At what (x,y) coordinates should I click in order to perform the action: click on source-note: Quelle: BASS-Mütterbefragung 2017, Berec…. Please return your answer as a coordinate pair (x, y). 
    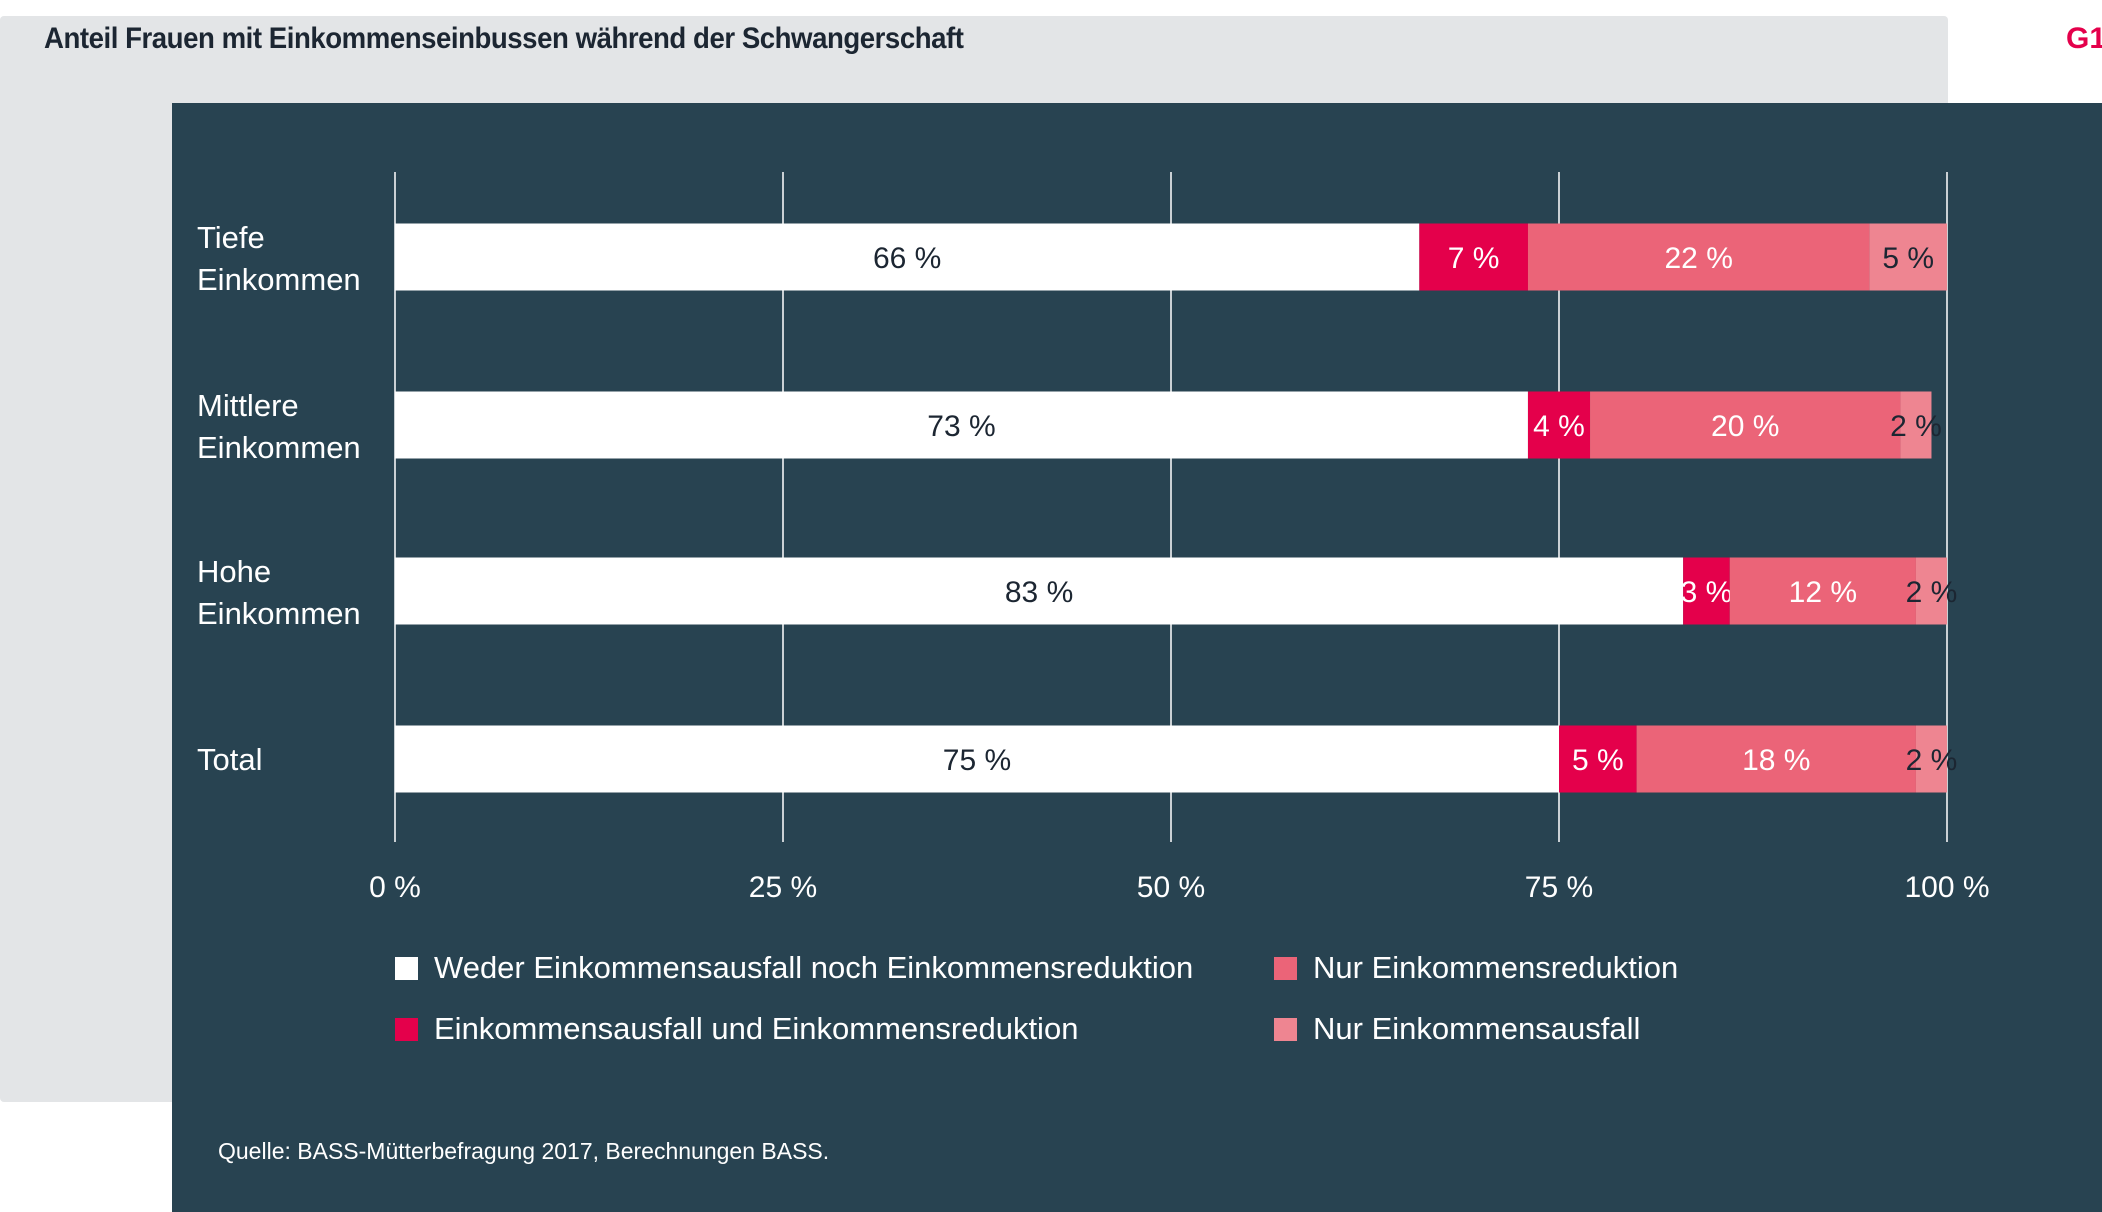
    Looking at the image, I should click on (524, 1151).